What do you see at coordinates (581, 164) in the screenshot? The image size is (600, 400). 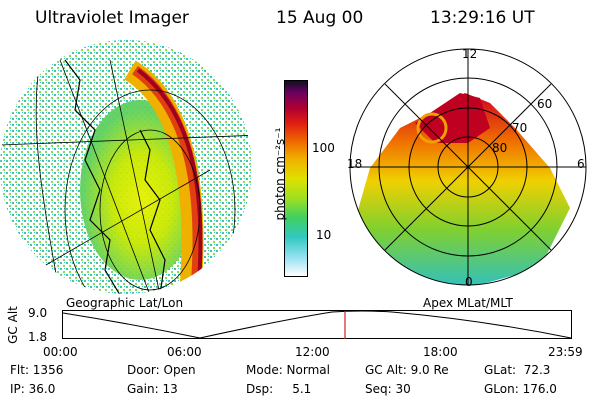 I see `mlt-label-6: 6` at bounding box center [581, 164].